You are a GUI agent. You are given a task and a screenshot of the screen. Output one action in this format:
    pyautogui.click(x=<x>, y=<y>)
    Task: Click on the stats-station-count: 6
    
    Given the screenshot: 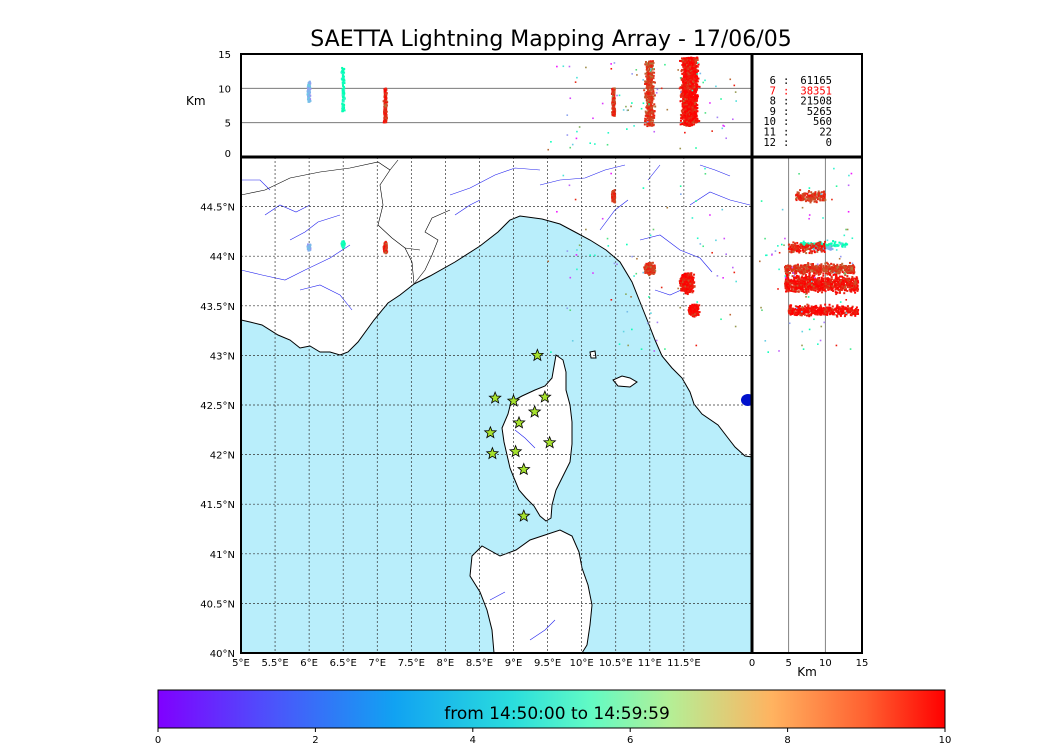 What is the action you would take?
    pyautogui.click(x=773, y=81)
    